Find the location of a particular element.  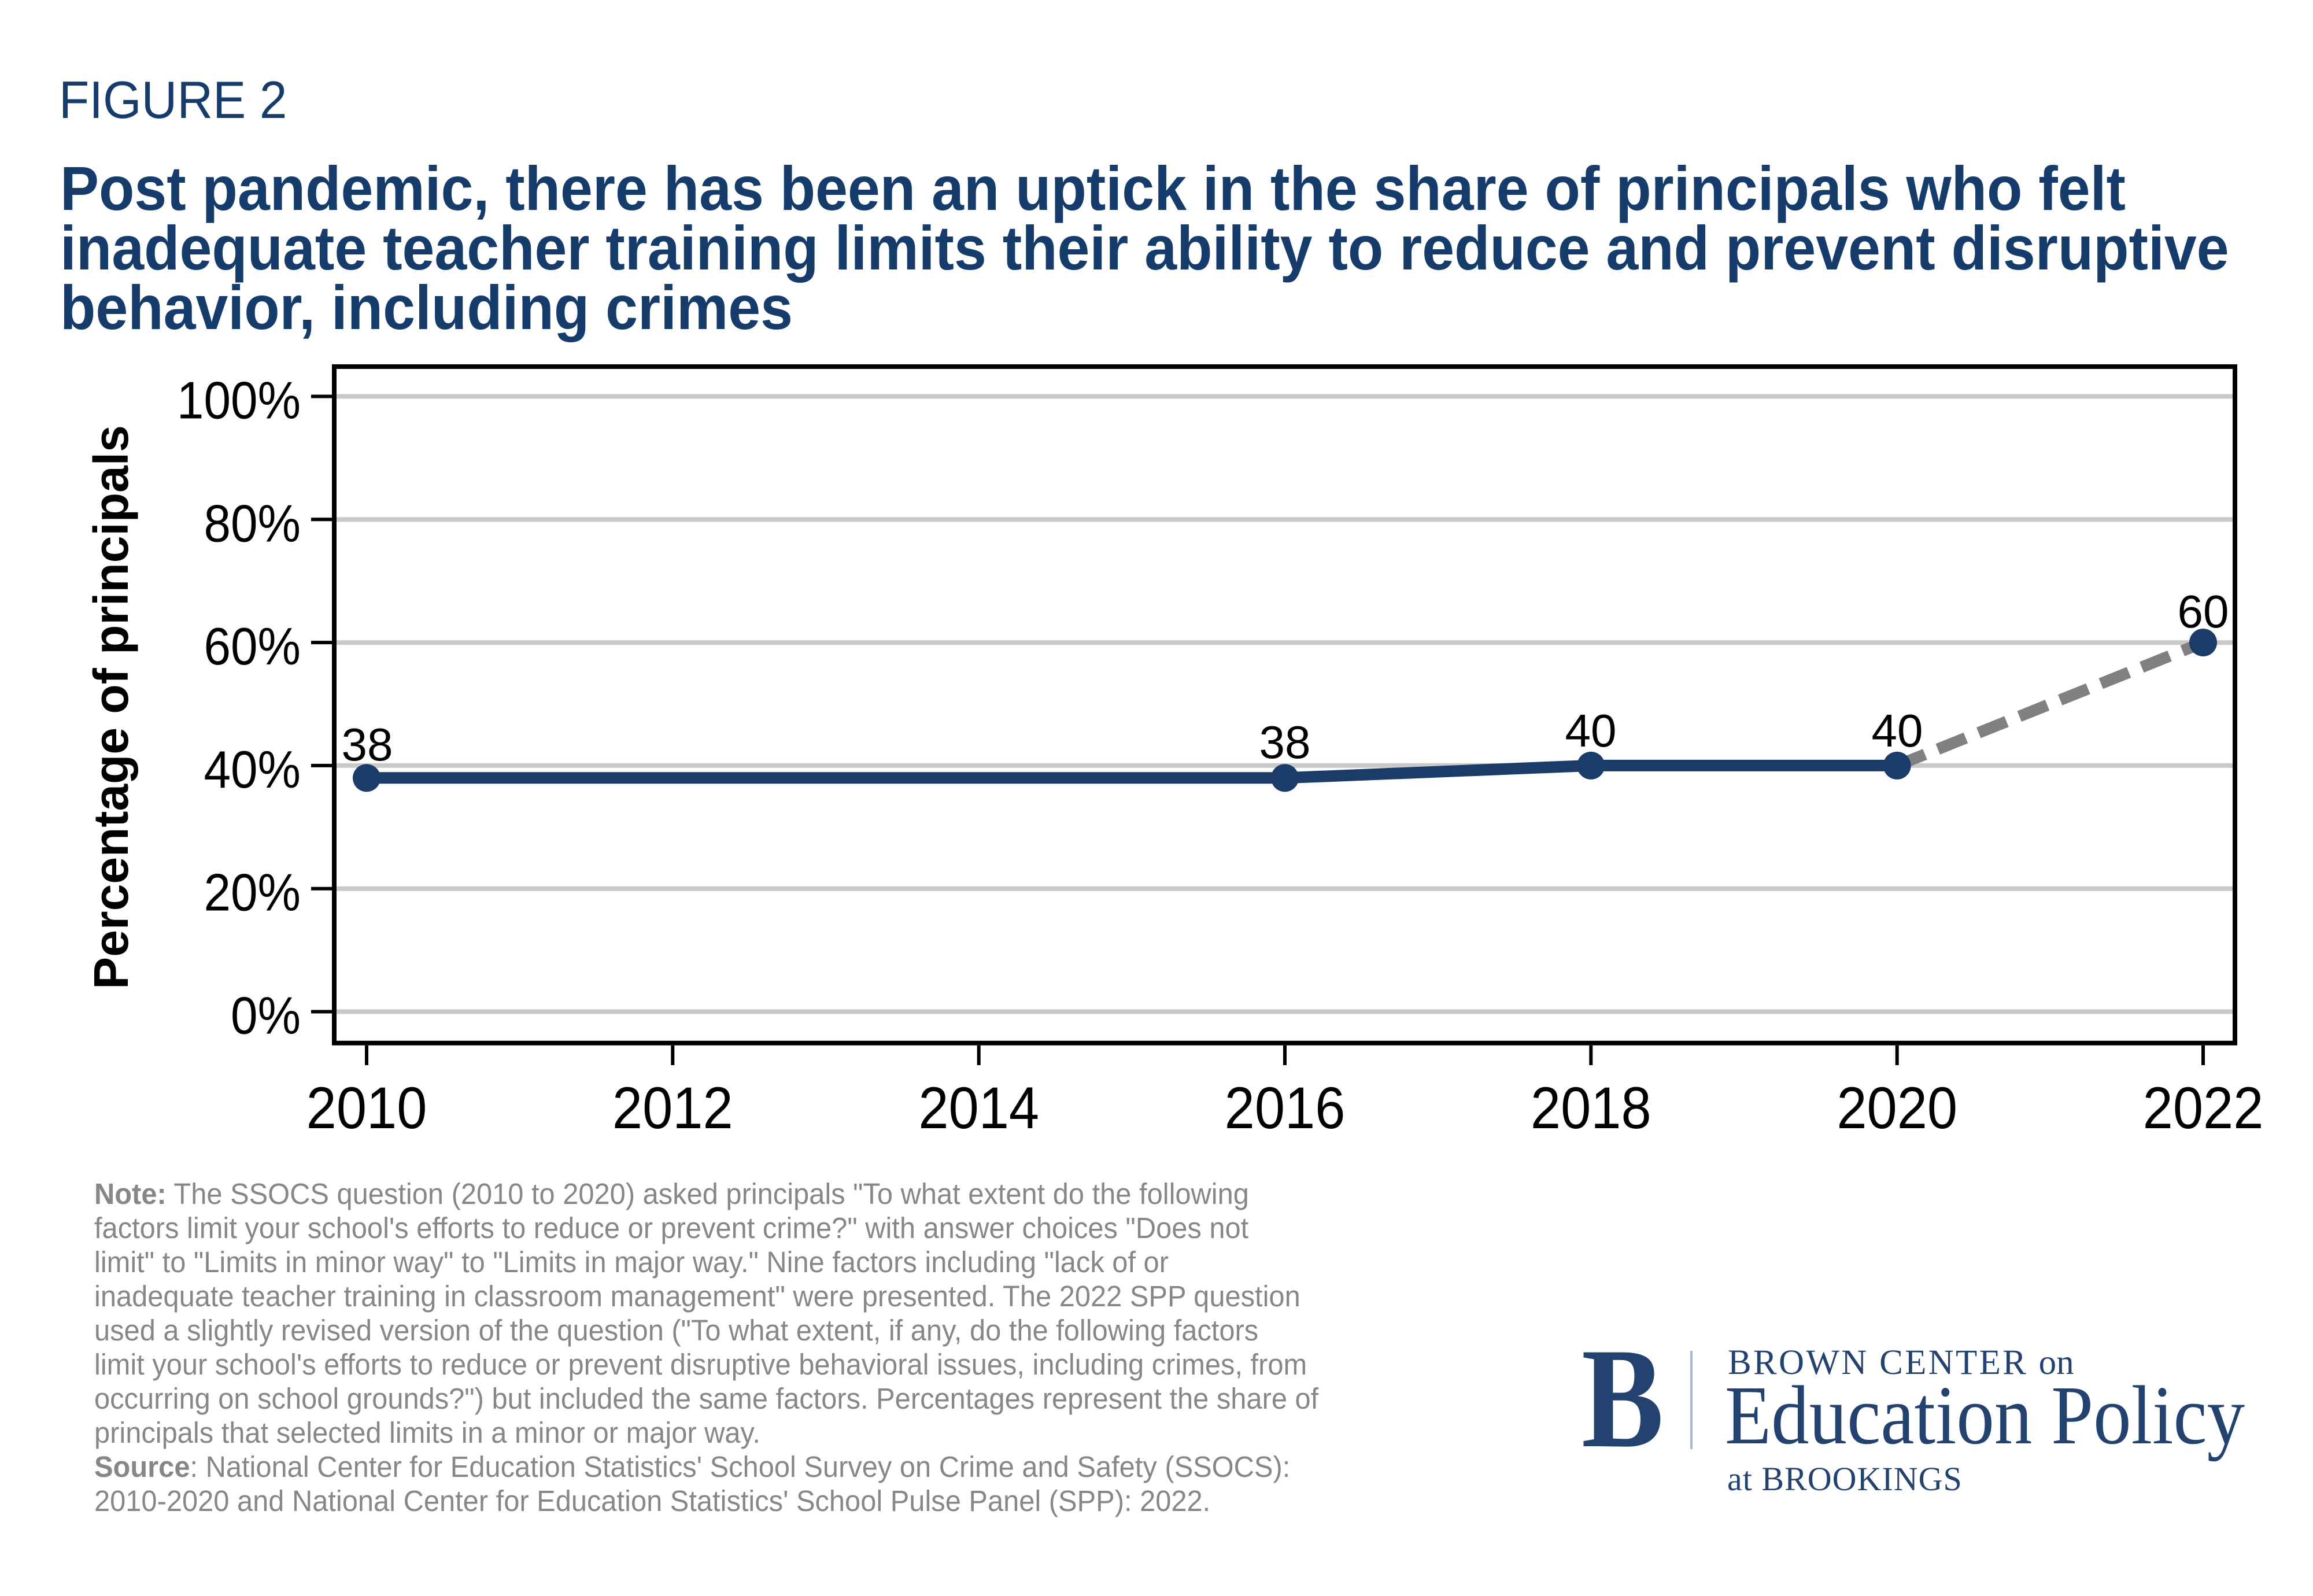

svg-text: 2012 is located at coordinates (673, 1107).